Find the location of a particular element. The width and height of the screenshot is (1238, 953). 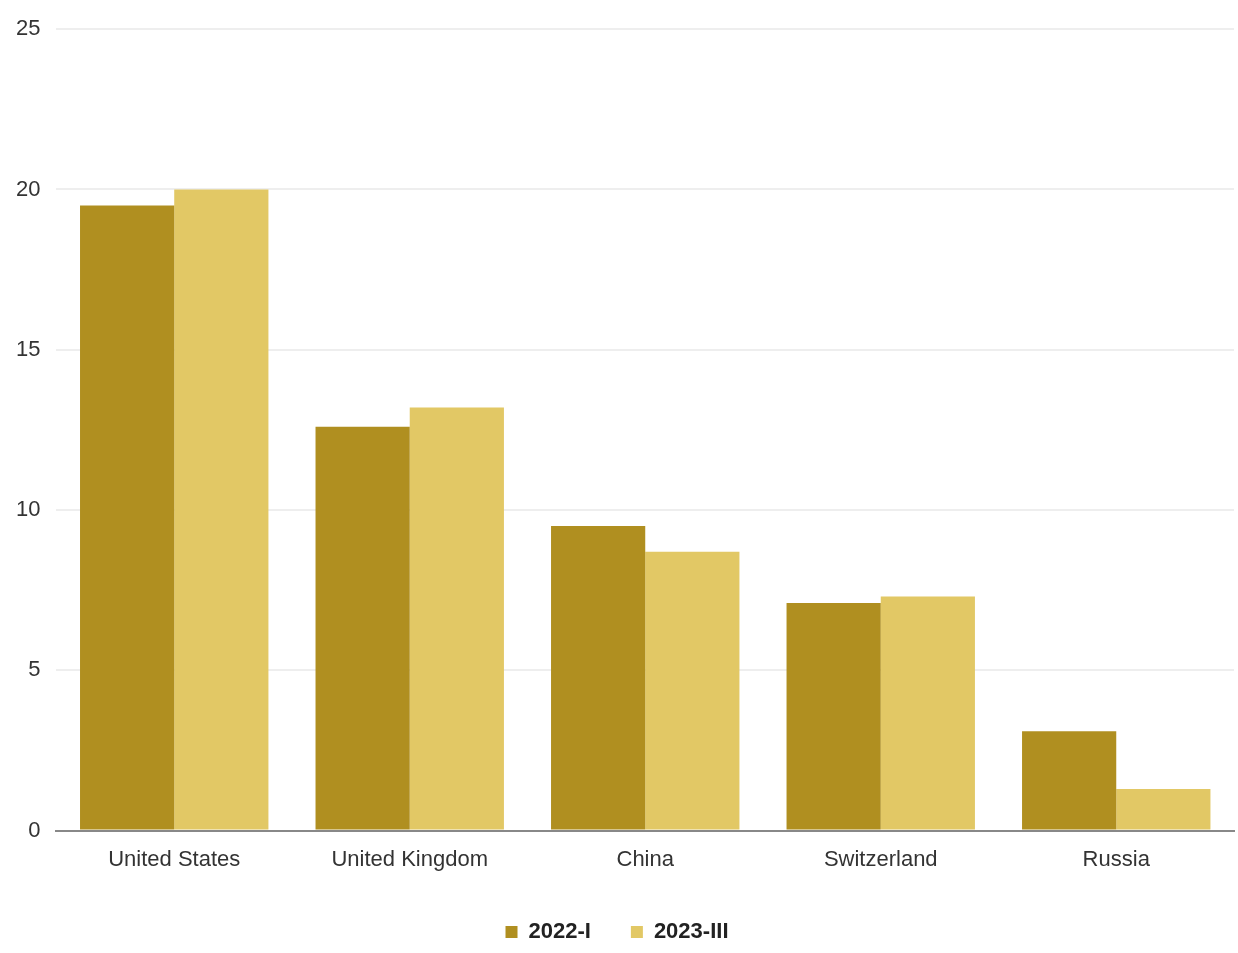

y-tick-label: 25 is located at coordinates (28, 28).